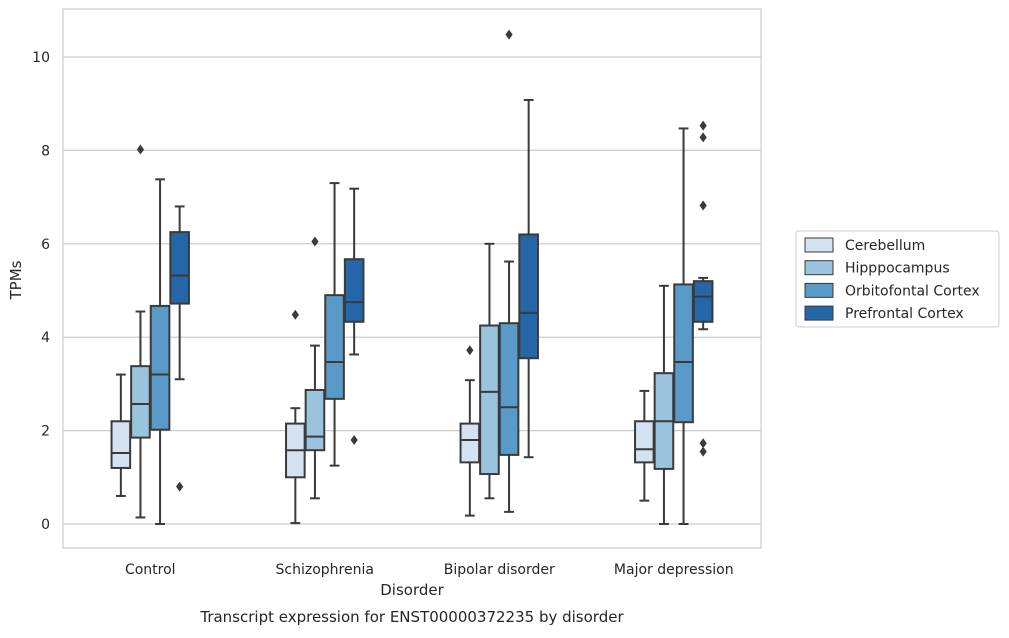  I want to click on legend-frame, so click(897, 279).